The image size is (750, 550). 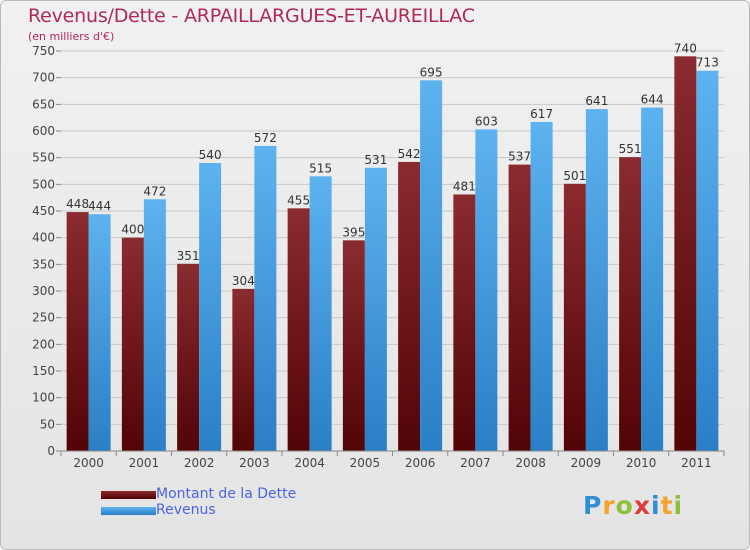 I want to click on bar-revenus-2004, so click(x=320, y=314).